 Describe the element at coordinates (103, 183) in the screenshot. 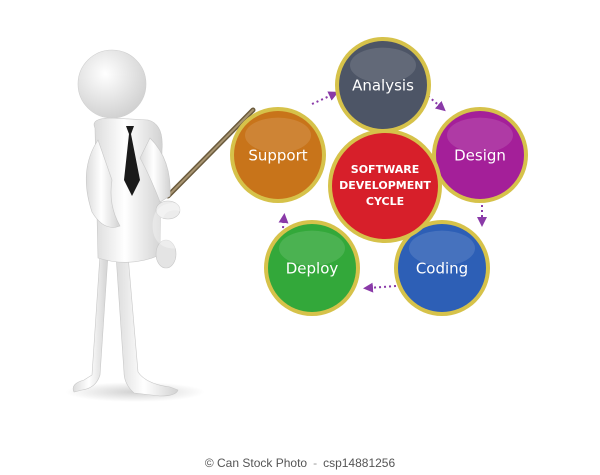

I see `left-arm` at that location.